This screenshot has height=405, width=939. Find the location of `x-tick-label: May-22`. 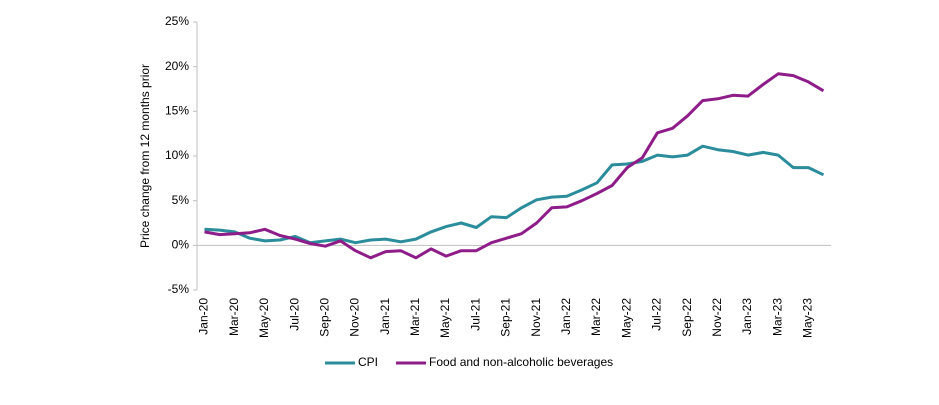

x-tick-label: May-22 is located at coordinates (626, 318).